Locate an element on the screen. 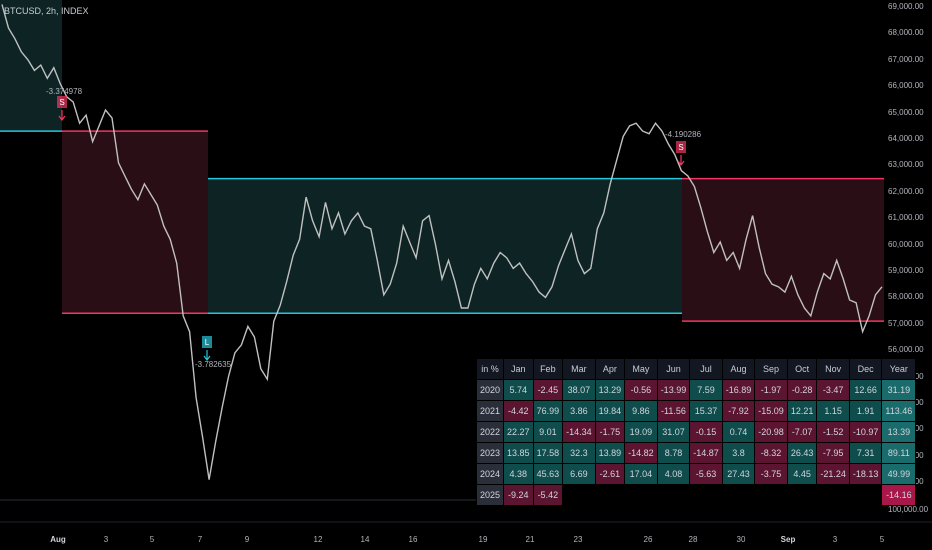 The height and width of the screenshot is (550, 932). month-cell: 26.43 is located at coordinates (802, 453).